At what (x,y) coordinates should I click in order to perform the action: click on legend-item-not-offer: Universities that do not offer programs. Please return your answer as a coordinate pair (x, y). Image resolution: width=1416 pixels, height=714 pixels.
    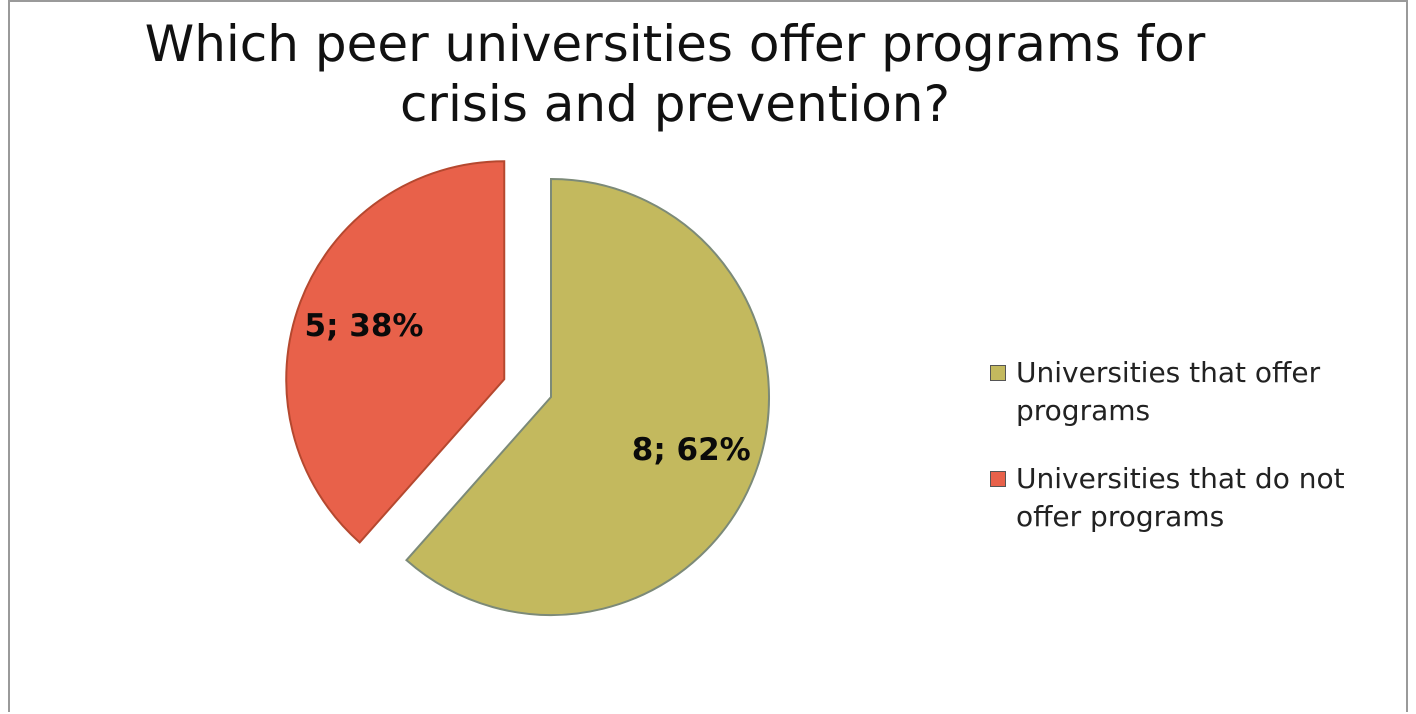
    Looking at the image, I should click on (1190, 498).